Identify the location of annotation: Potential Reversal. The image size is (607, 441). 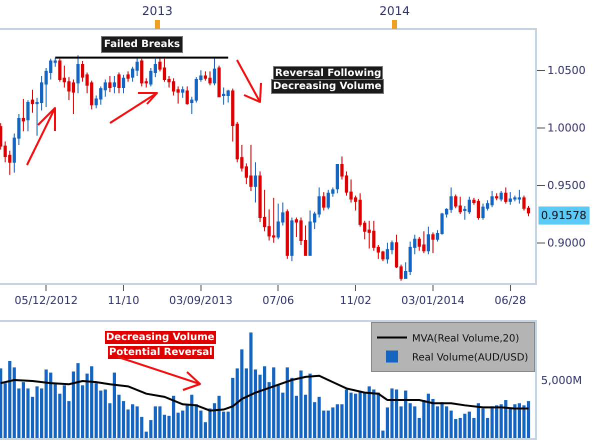
(161, 352).